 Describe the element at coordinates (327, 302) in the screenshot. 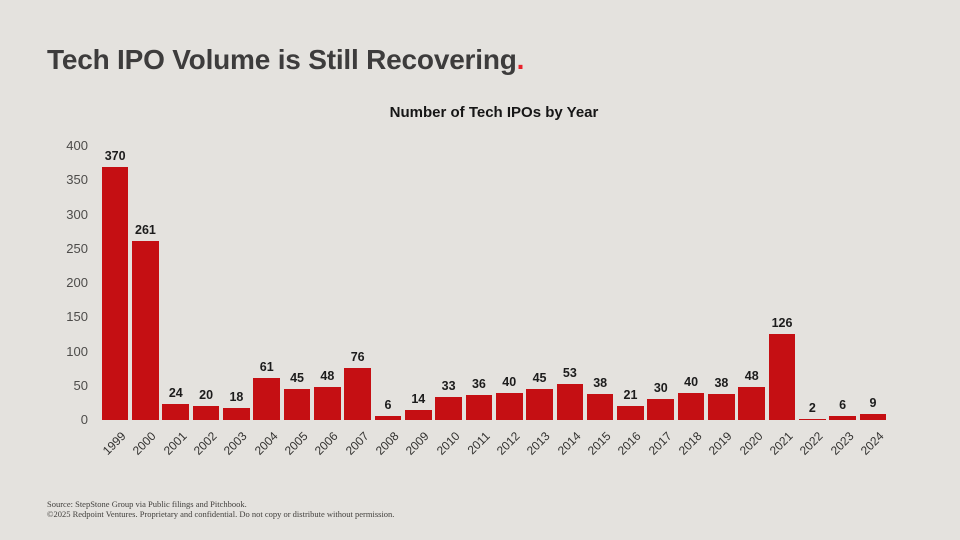

I see `bar-slot-2006: 48 2006` at that location.